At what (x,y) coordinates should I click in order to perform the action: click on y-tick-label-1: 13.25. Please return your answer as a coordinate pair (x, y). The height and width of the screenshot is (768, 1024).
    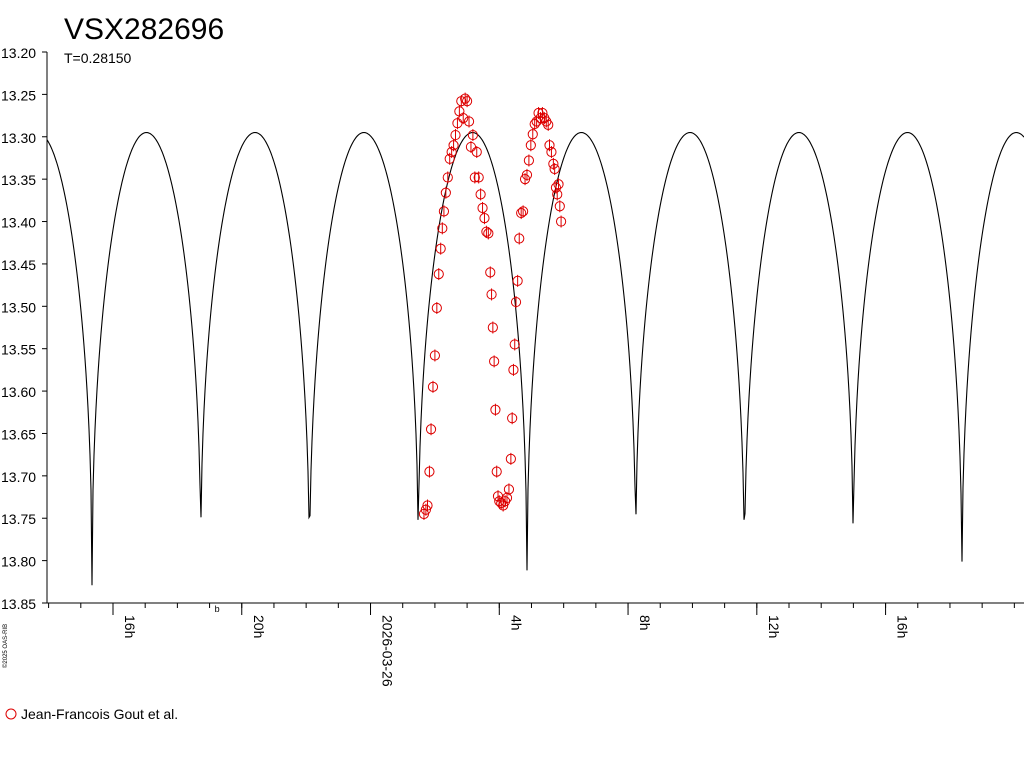
    Looking at the image, I should click on (18, 95).